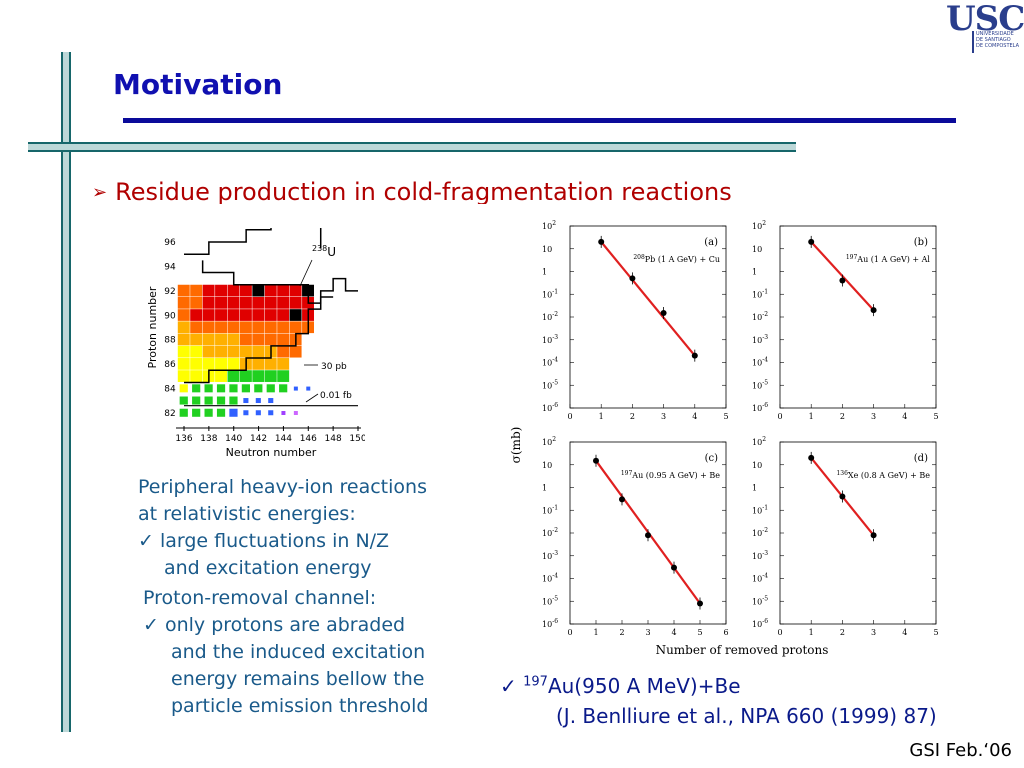  What do you see at coordinates (66, 392) in the screenshot?
I see `left-vertical-bar` at bounding box center [66, 392].